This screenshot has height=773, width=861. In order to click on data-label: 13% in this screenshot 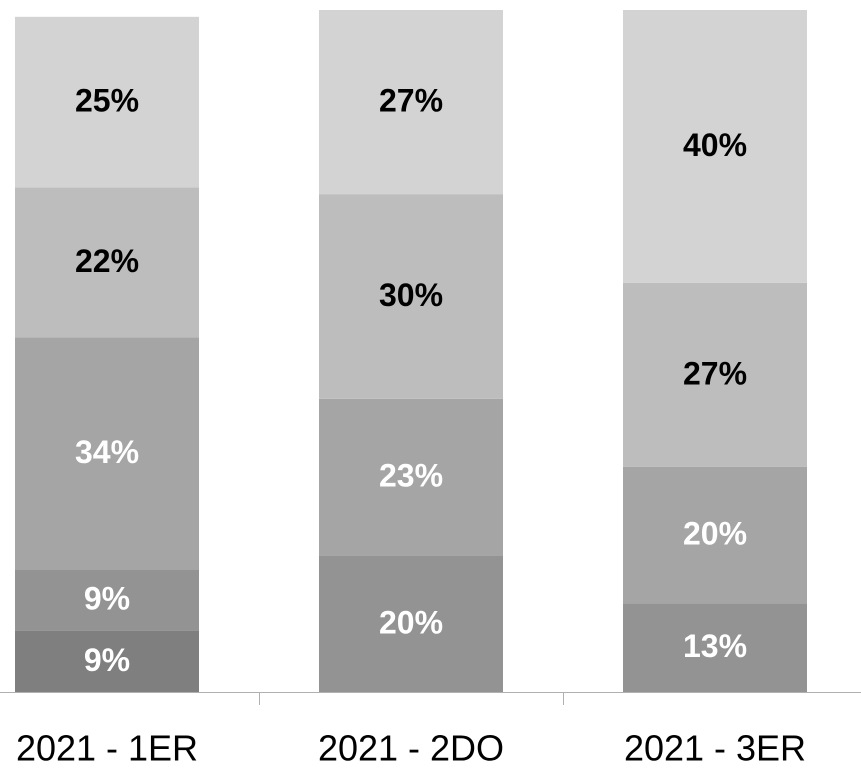, I will do `click(715, 646)`.